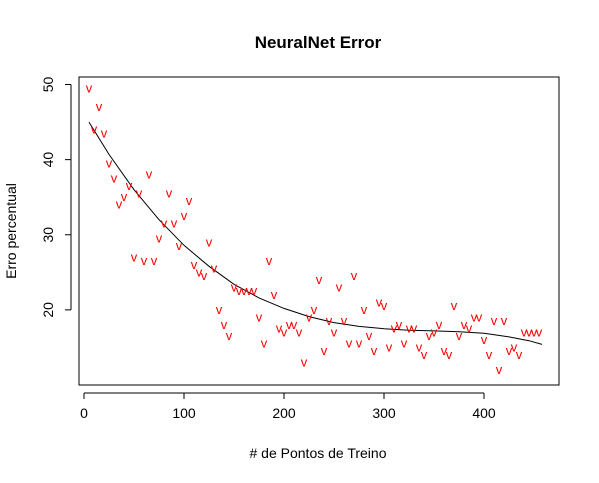  I want to click on chart-title: NeuralNet Error, so click(318, 42).